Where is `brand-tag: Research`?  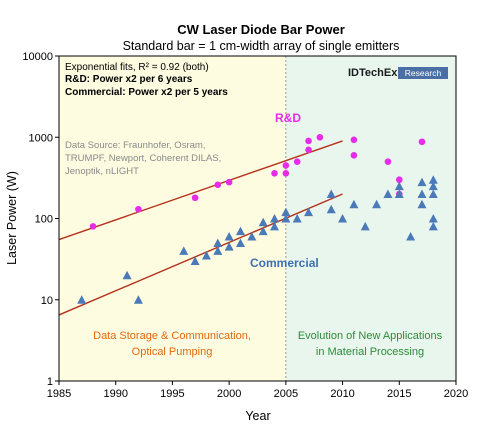
brand-tag: Research is located at coordinates (423, 73).